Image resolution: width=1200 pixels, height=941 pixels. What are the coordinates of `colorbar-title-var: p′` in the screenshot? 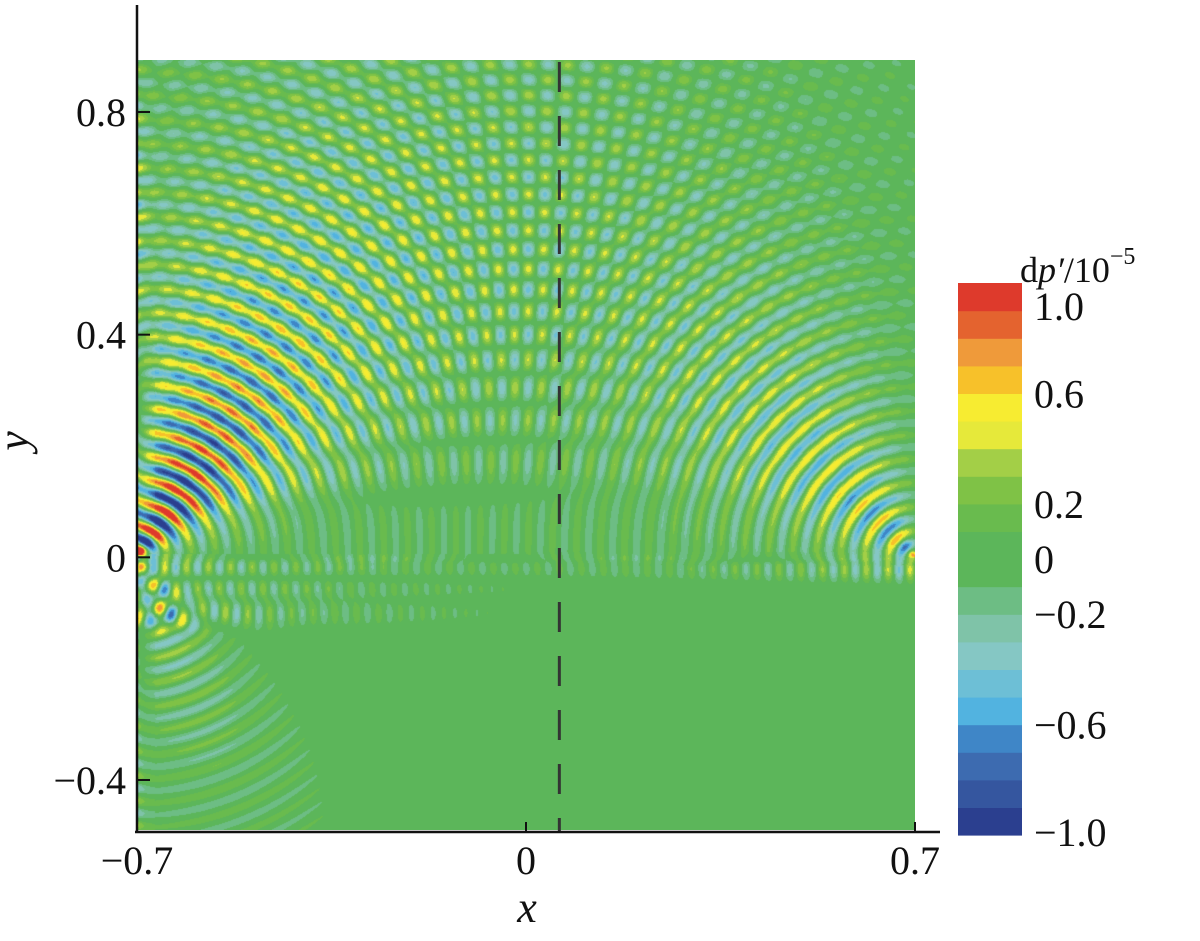 It's located at (1050, 270).